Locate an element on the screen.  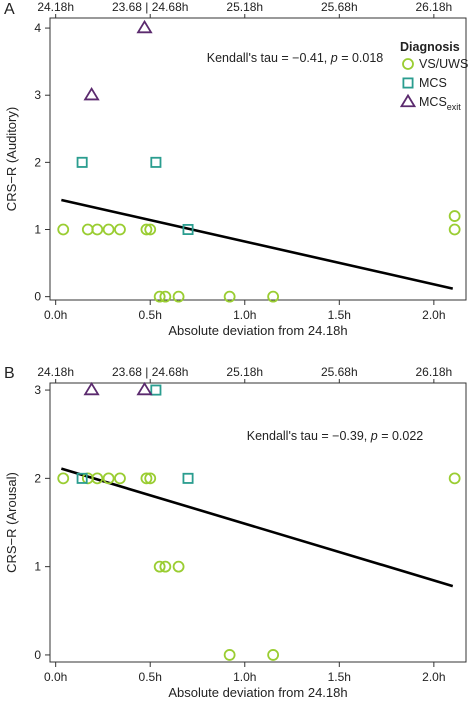
kendall-annotation: Kendall's tau = −0.41, p = 0.018 is located at coordinates (295, 58).